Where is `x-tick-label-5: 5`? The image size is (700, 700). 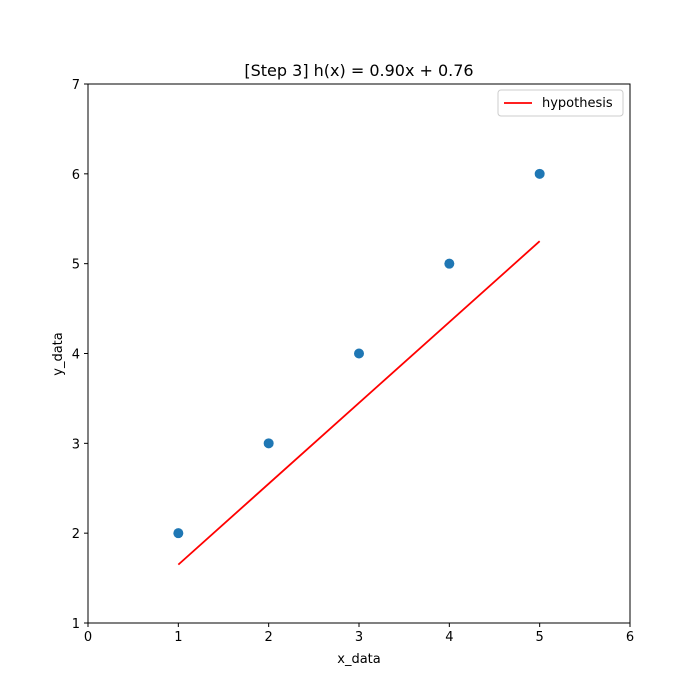
x-tick-label-5: 5 is located at coordinates (540, 637).